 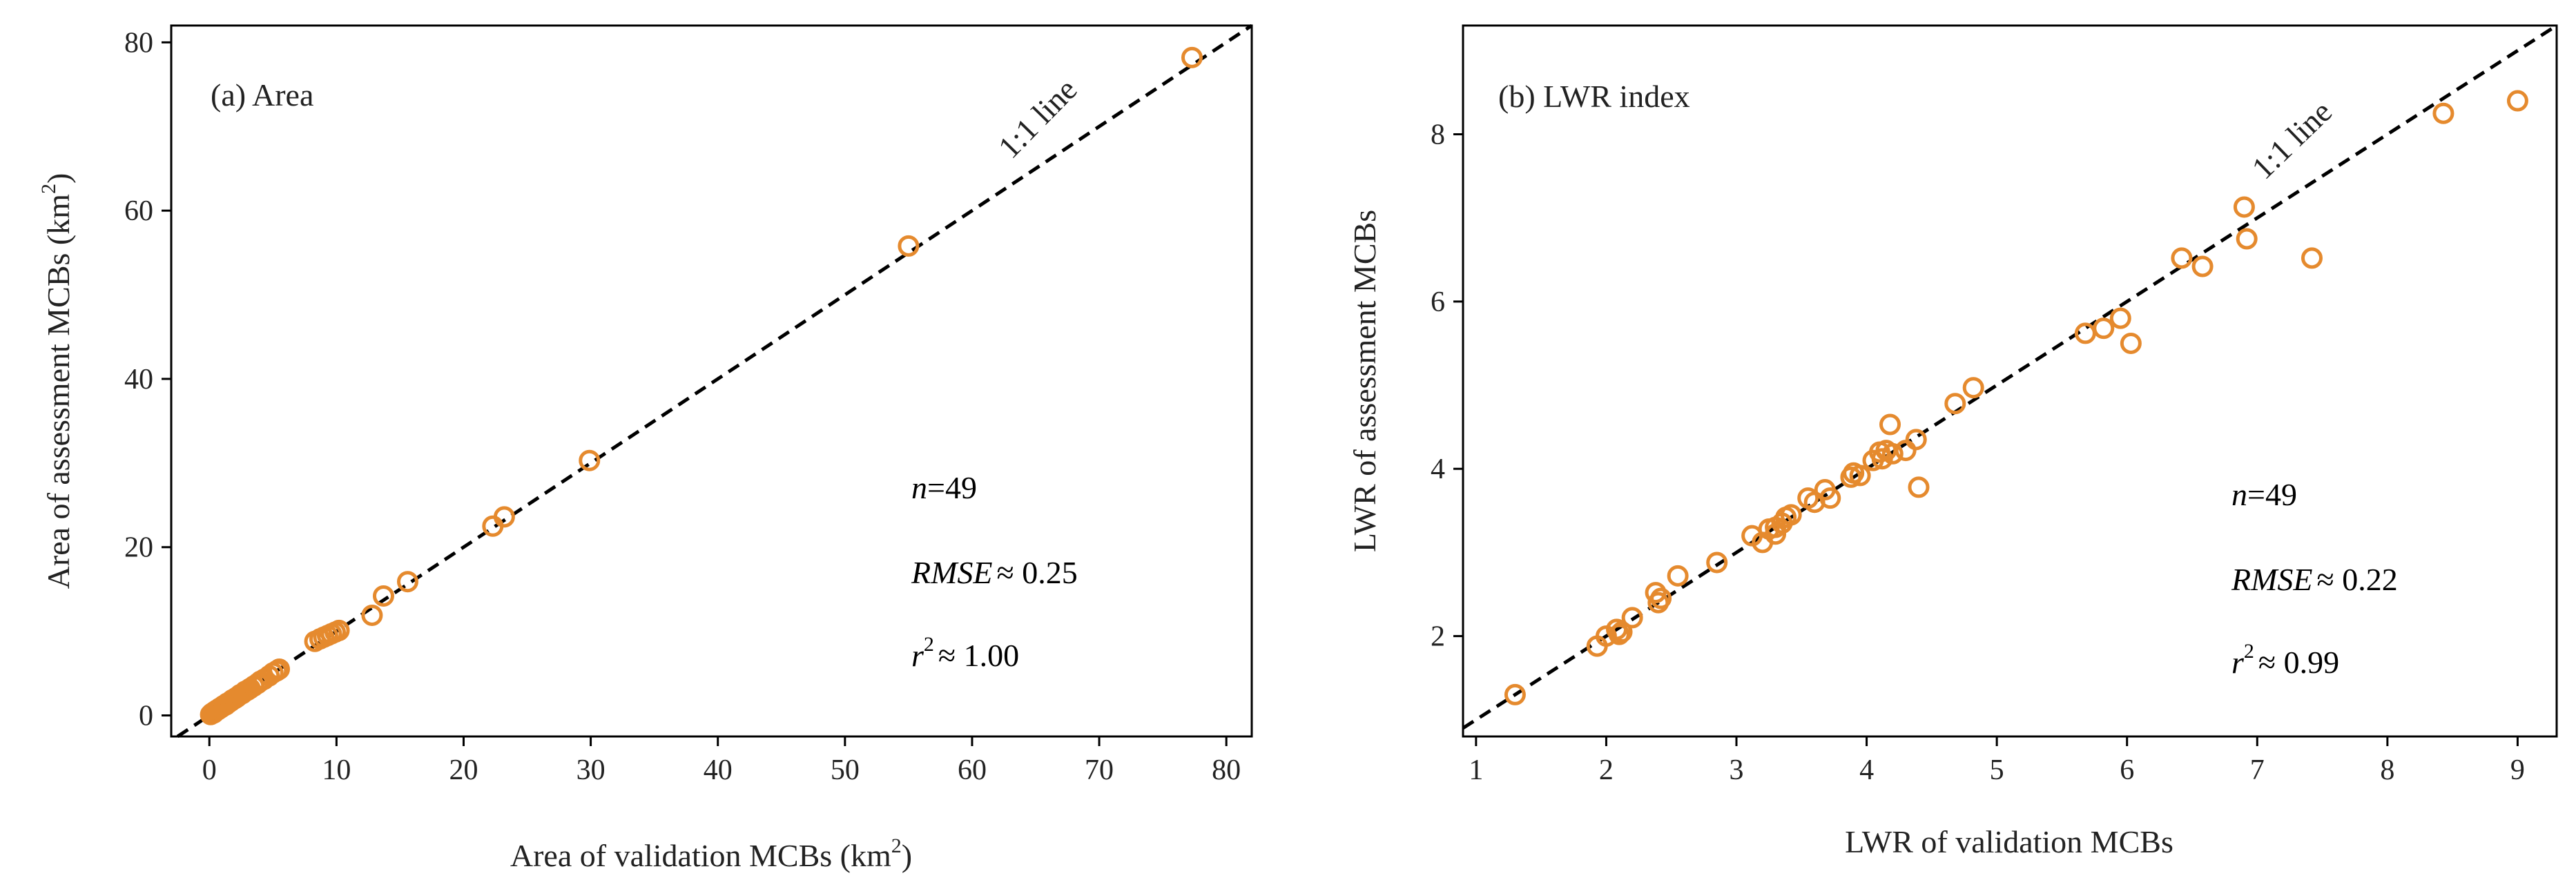 What do you see at coordinates (846, 770) in the screenshot?
I see `a-x-tick-label: 50` at bounding box center [846, 770].